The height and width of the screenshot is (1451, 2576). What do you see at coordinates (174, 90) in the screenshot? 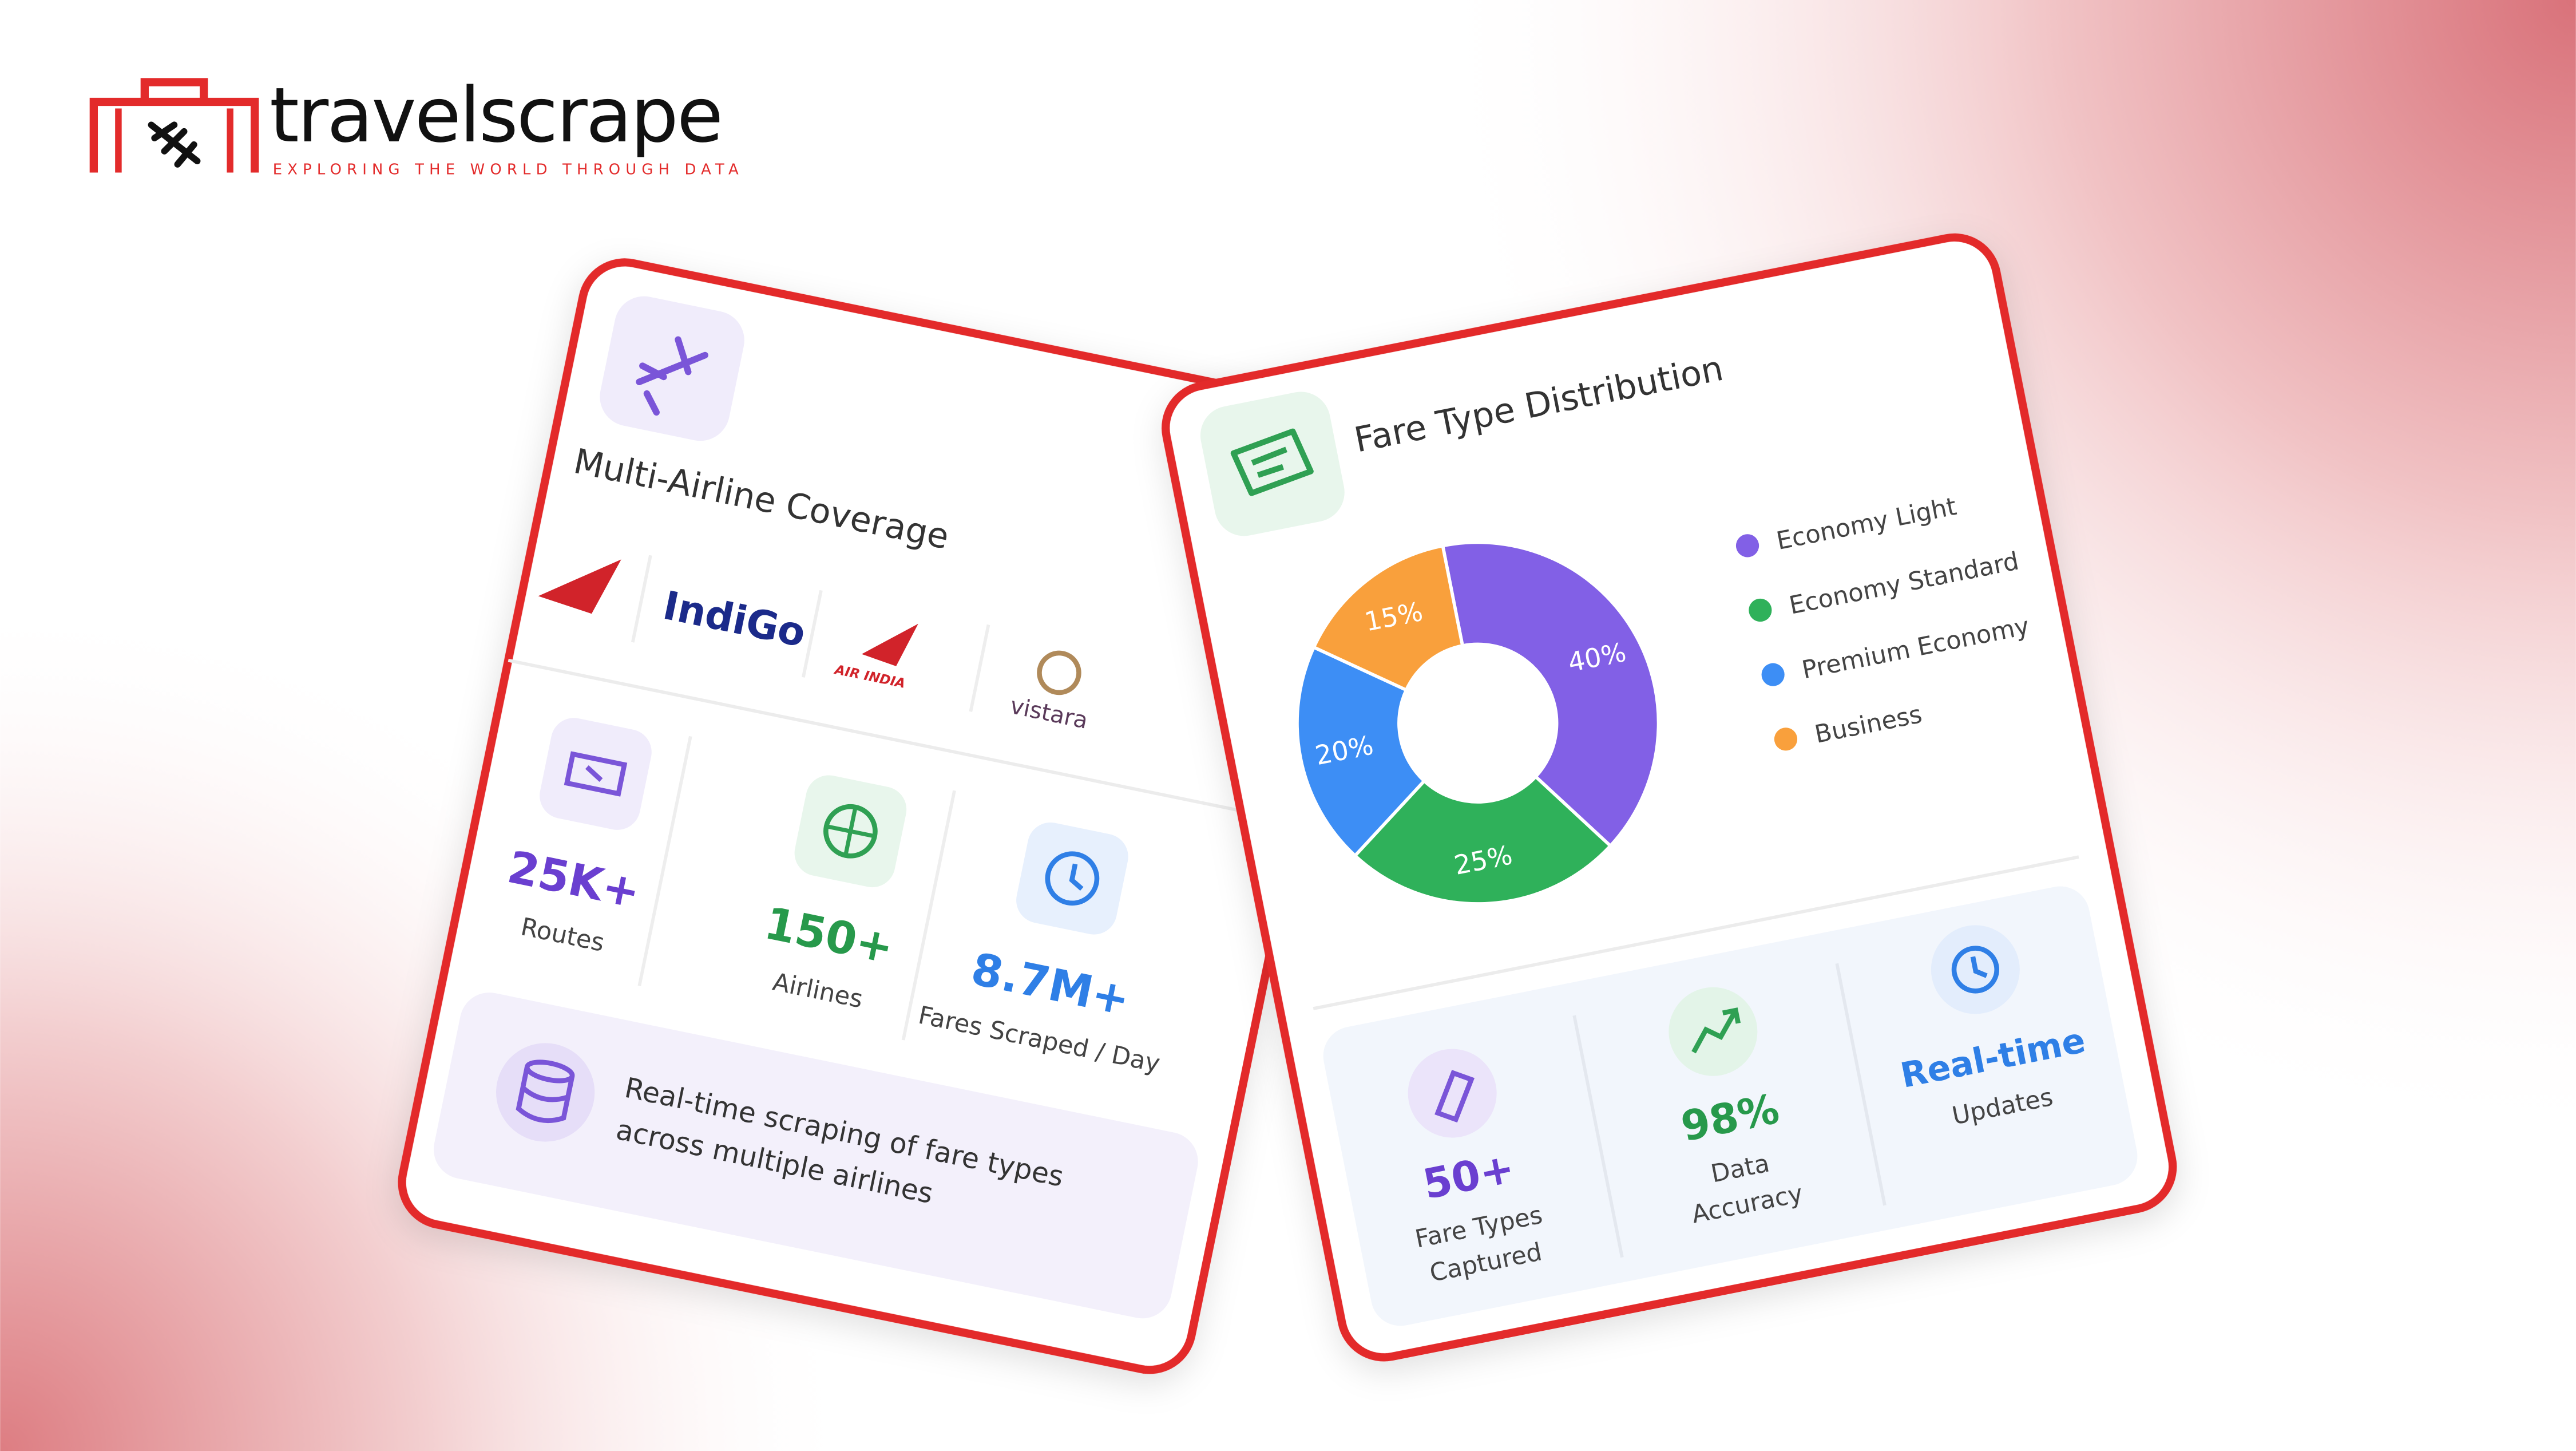
I see `suitcase-handle` at bounding box center [174, 90].